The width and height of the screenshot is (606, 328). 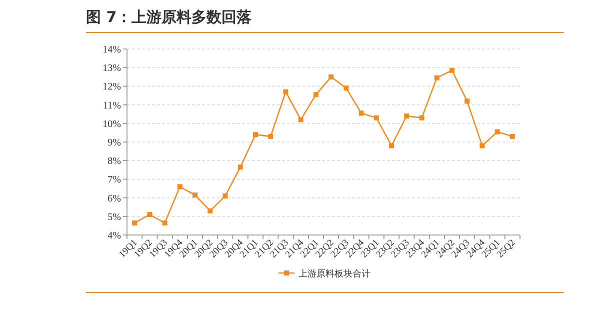 What do you see at coordinates (112, 106) in the screenshot?
I see `y-tick-label: 11%` at bounding box center [112, 106].